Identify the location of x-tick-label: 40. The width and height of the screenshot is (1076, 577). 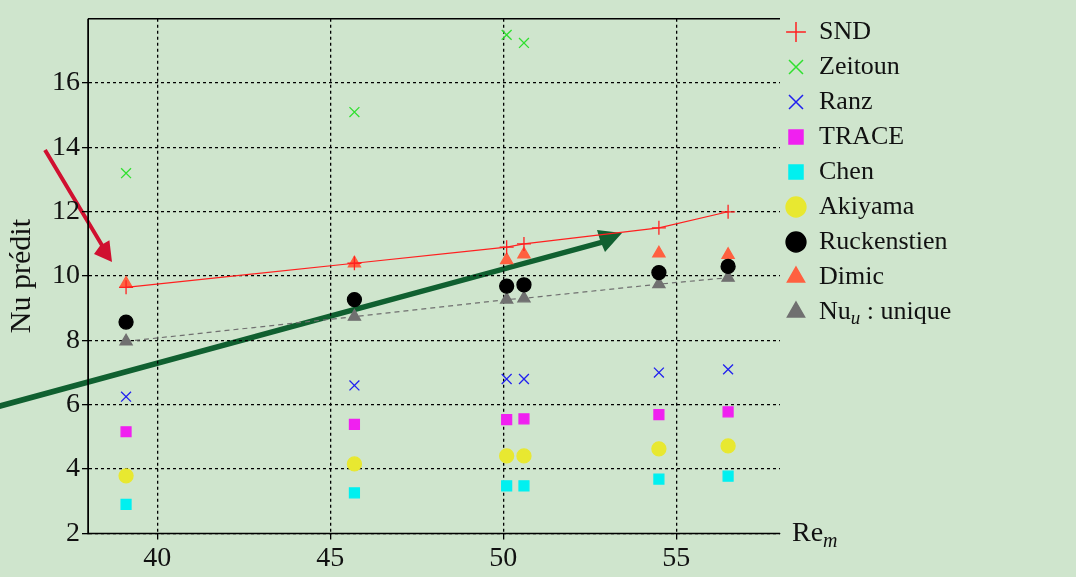
(157, 556).